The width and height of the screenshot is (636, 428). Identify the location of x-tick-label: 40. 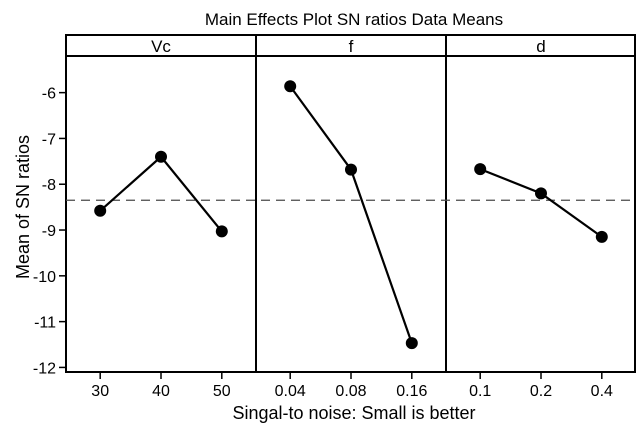
(161, 391).